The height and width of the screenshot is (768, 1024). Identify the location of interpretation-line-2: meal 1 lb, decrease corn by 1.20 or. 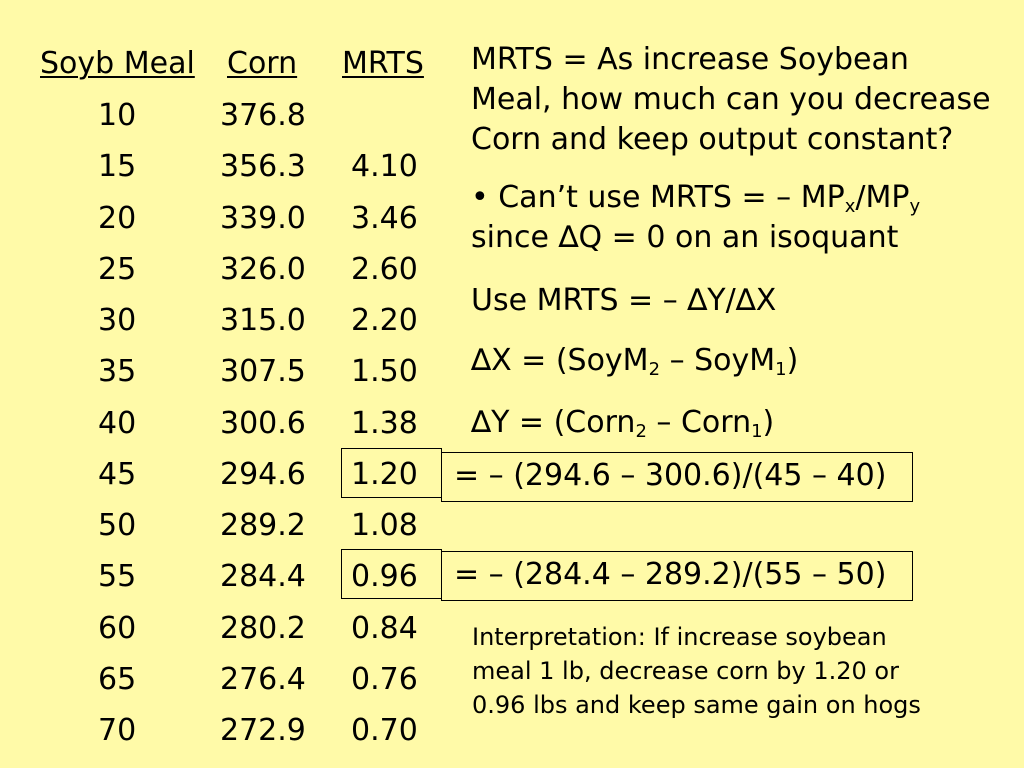
(685, 671).